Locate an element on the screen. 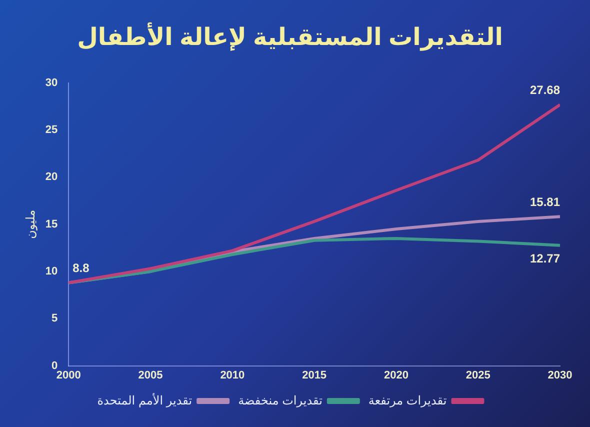 The width and height of the screenshot is (590, 427). x-tick-label: 2020 is located at coordinates (396, 375).